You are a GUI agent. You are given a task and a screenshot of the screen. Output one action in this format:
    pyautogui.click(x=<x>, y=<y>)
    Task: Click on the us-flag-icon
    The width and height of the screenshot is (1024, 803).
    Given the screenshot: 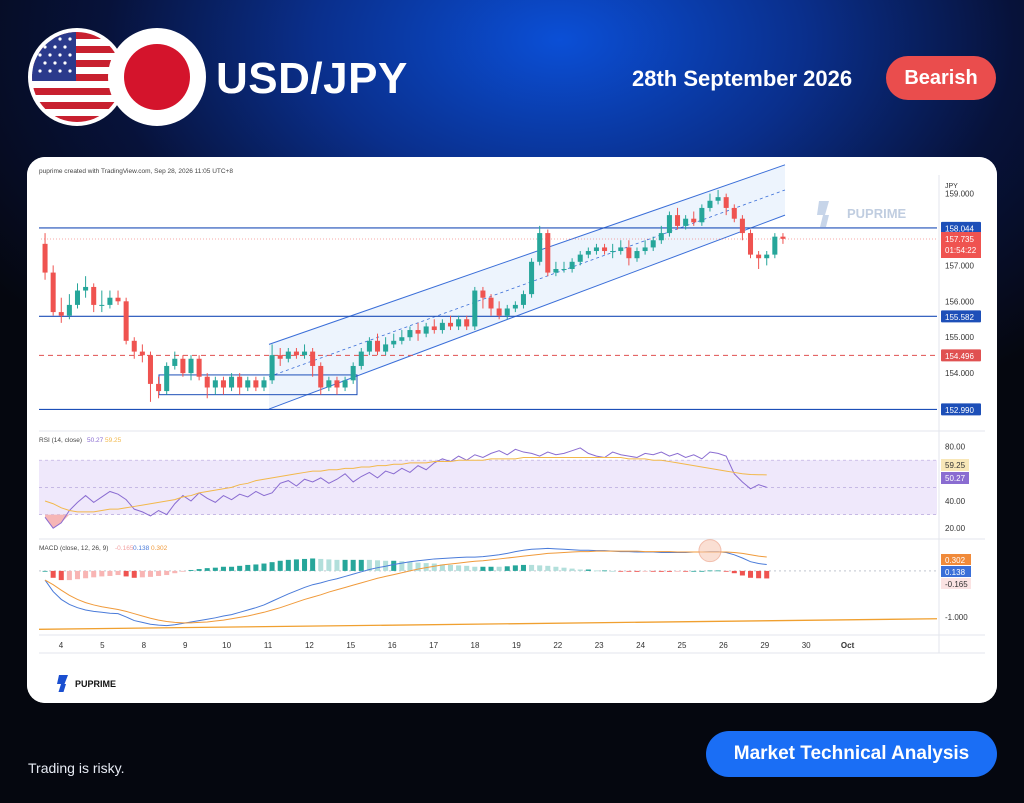 What is the action you would take?
    pyautogui.click(x=77, y=77)
    